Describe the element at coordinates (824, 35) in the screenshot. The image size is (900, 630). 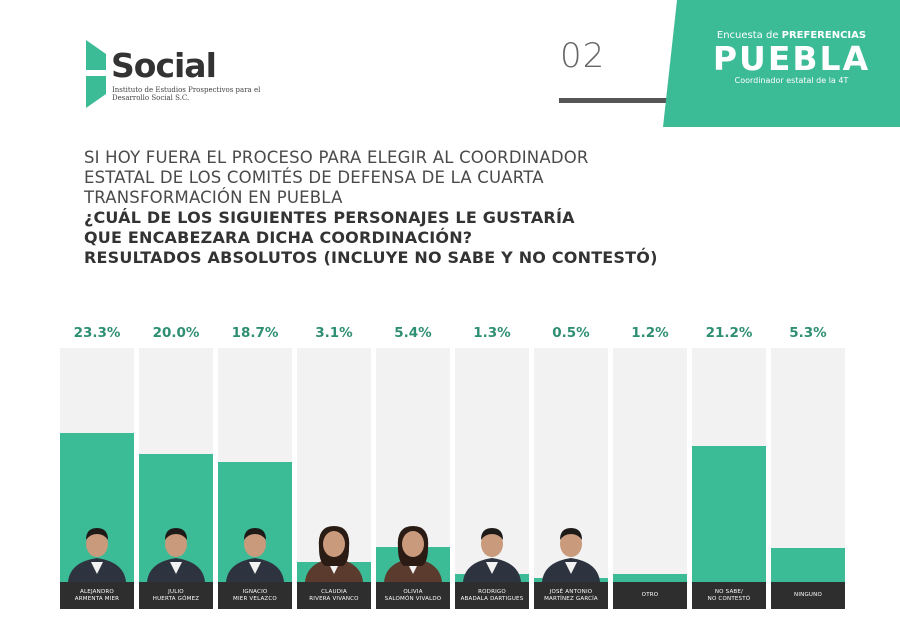
I see `banner-prefix-bold: PREFERENCIAS` at that location.